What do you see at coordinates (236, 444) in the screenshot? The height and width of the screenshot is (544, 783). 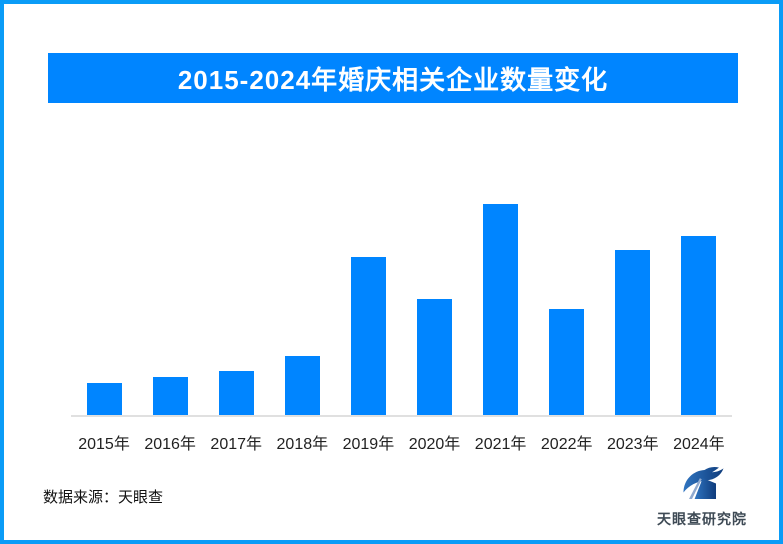 I see `x-axis-label-2017: 2017年` at bounding box center [236, 444].